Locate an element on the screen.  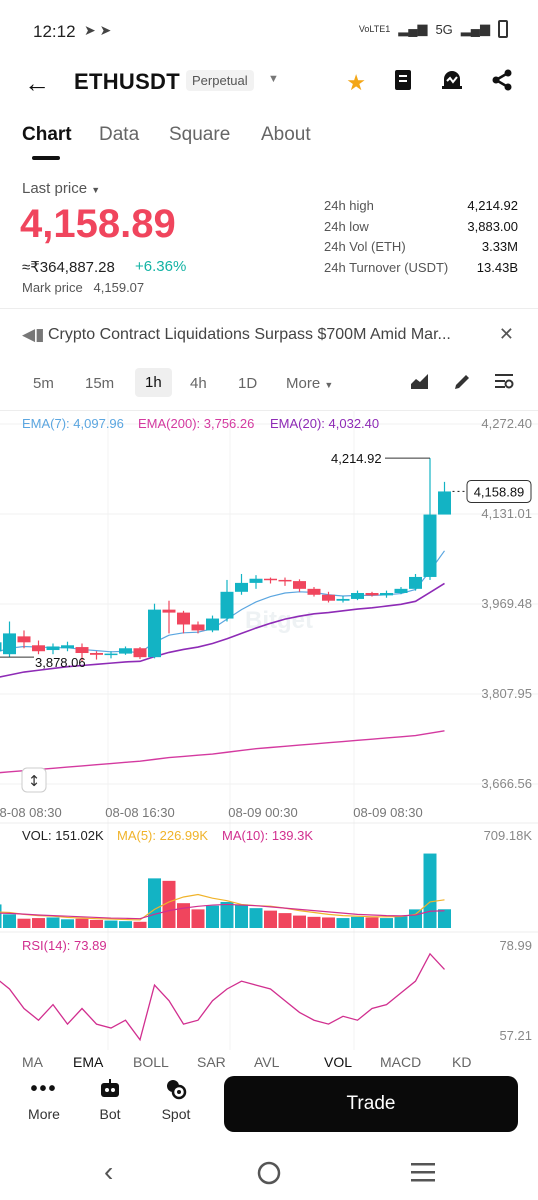
back-icon: ‹ is located at coordinates (109, 1171).